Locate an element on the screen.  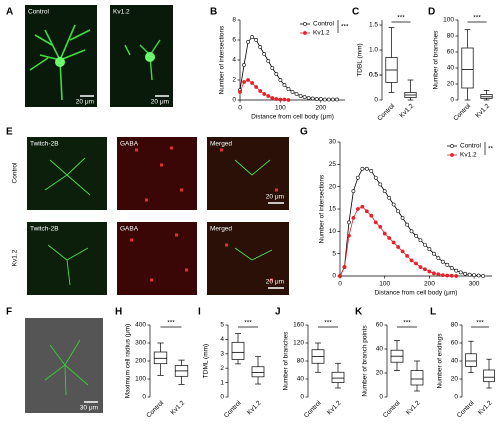
scale-label: 20 μm is located at coordinates (85, 102).